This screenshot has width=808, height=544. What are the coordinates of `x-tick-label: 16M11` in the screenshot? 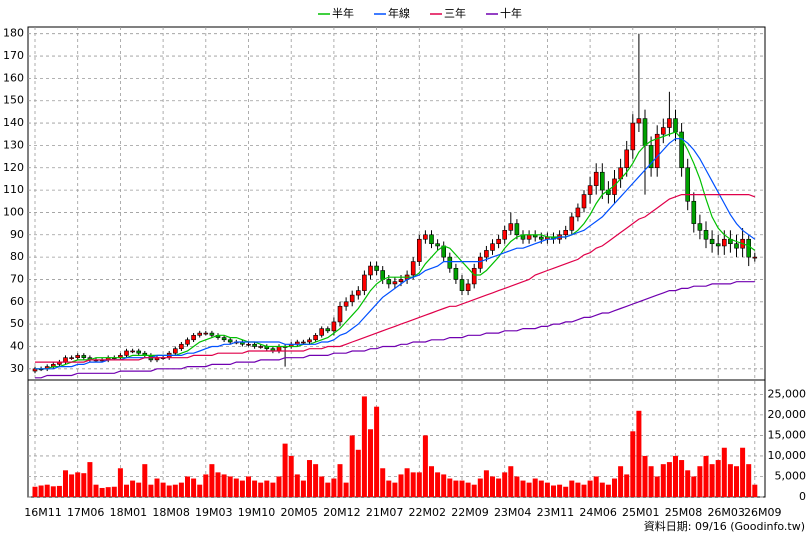 It's located at (43, 512).